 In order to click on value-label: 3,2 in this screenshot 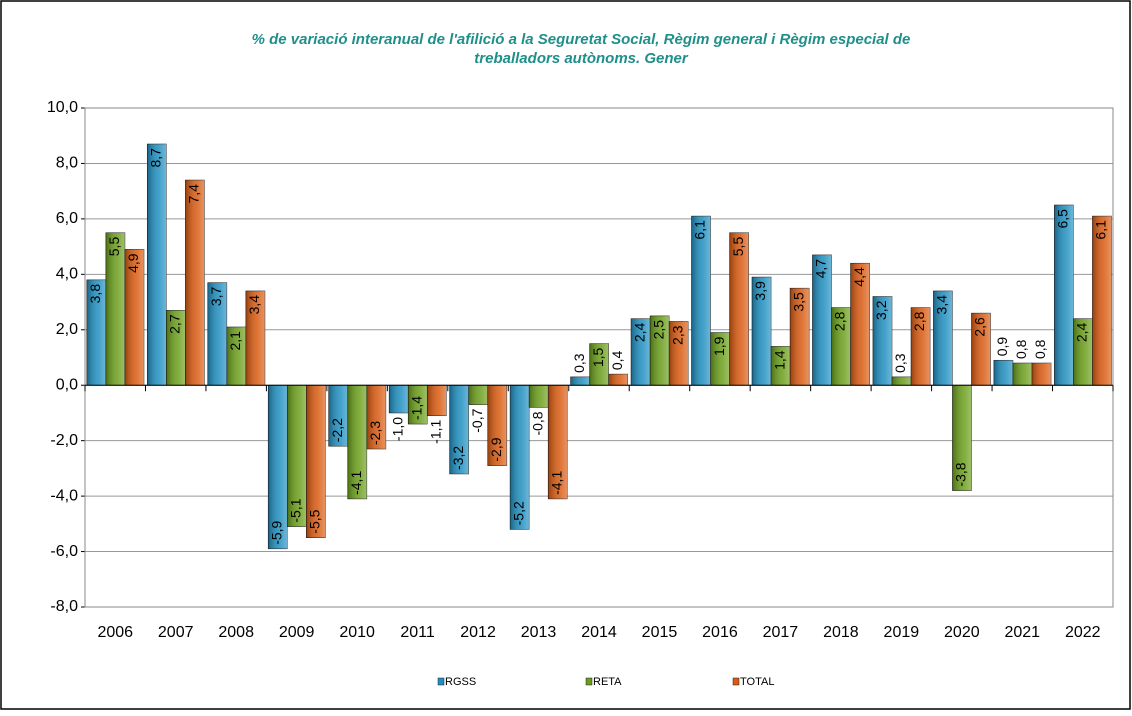, I will do `click(881, 310)`.